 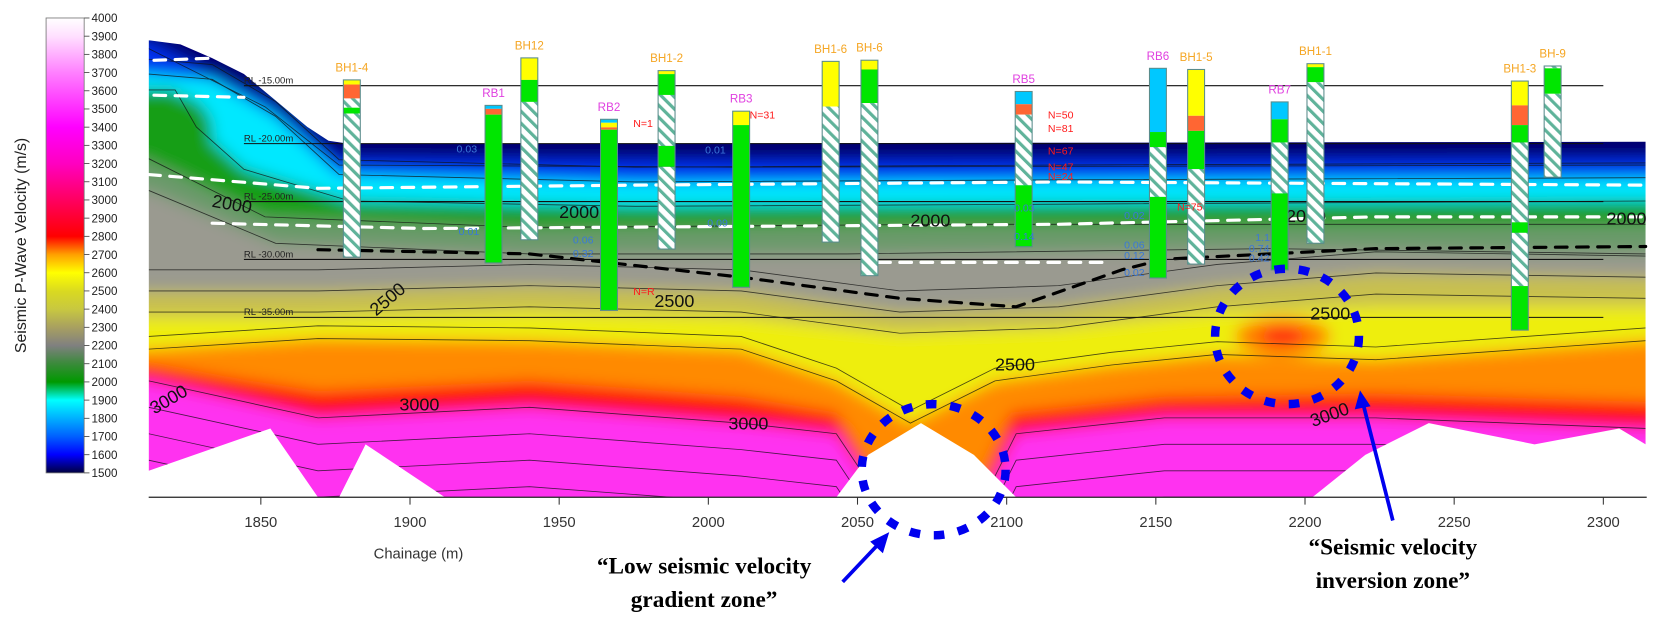 I want to click on borehole-rb5: RB5, so click(x=1023, y=160).